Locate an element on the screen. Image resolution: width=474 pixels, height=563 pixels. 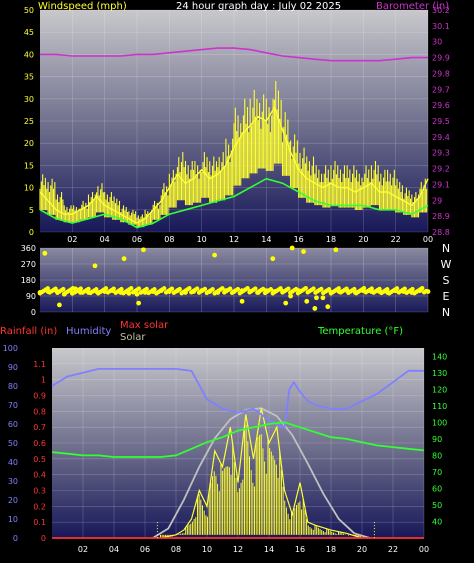
barometer-y-tick-label: 28.9 is located at coordinates (441, 216).